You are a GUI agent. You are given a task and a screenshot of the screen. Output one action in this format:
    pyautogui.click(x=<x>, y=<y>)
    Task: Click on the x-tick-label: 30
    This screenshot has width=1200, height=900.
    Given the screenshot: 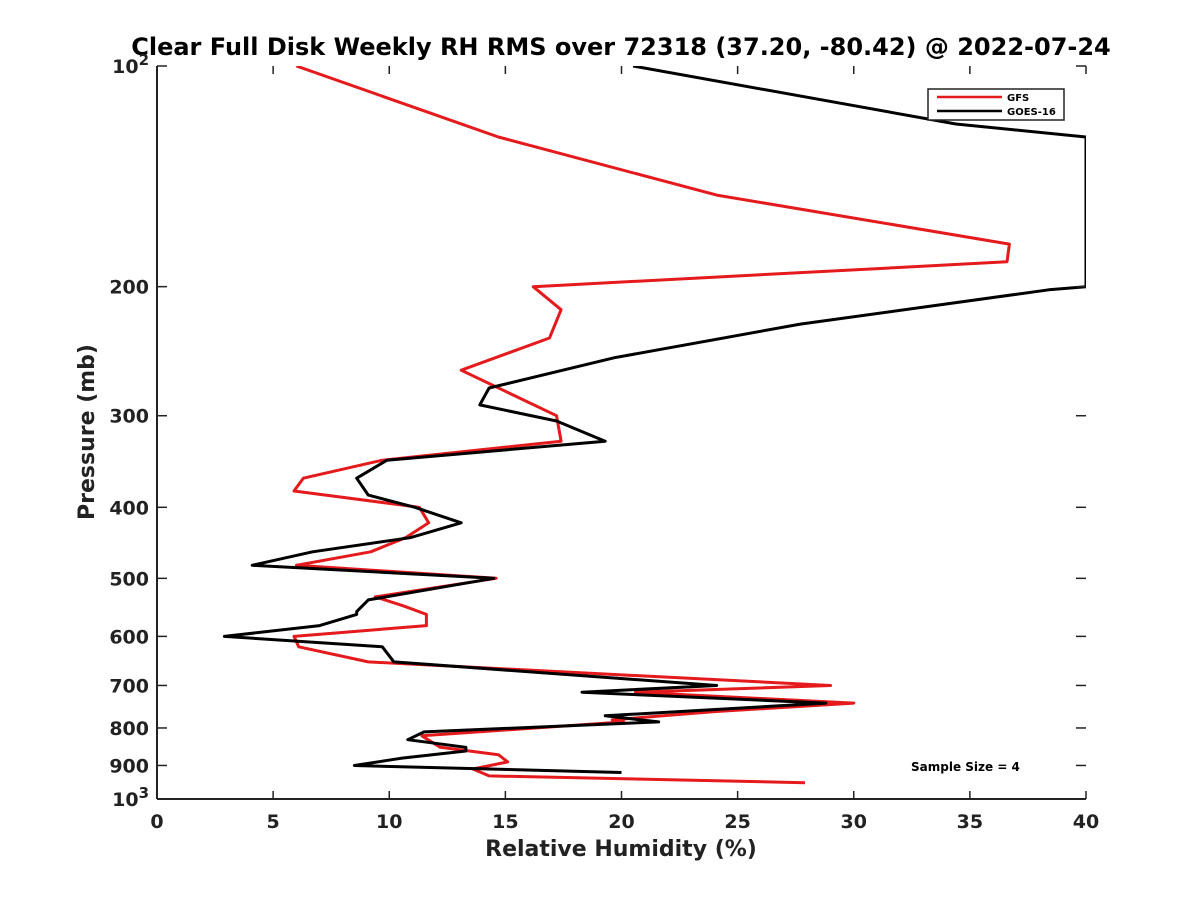 What is the action you would take?
    pyautogui.click(x=854, y=822)
    